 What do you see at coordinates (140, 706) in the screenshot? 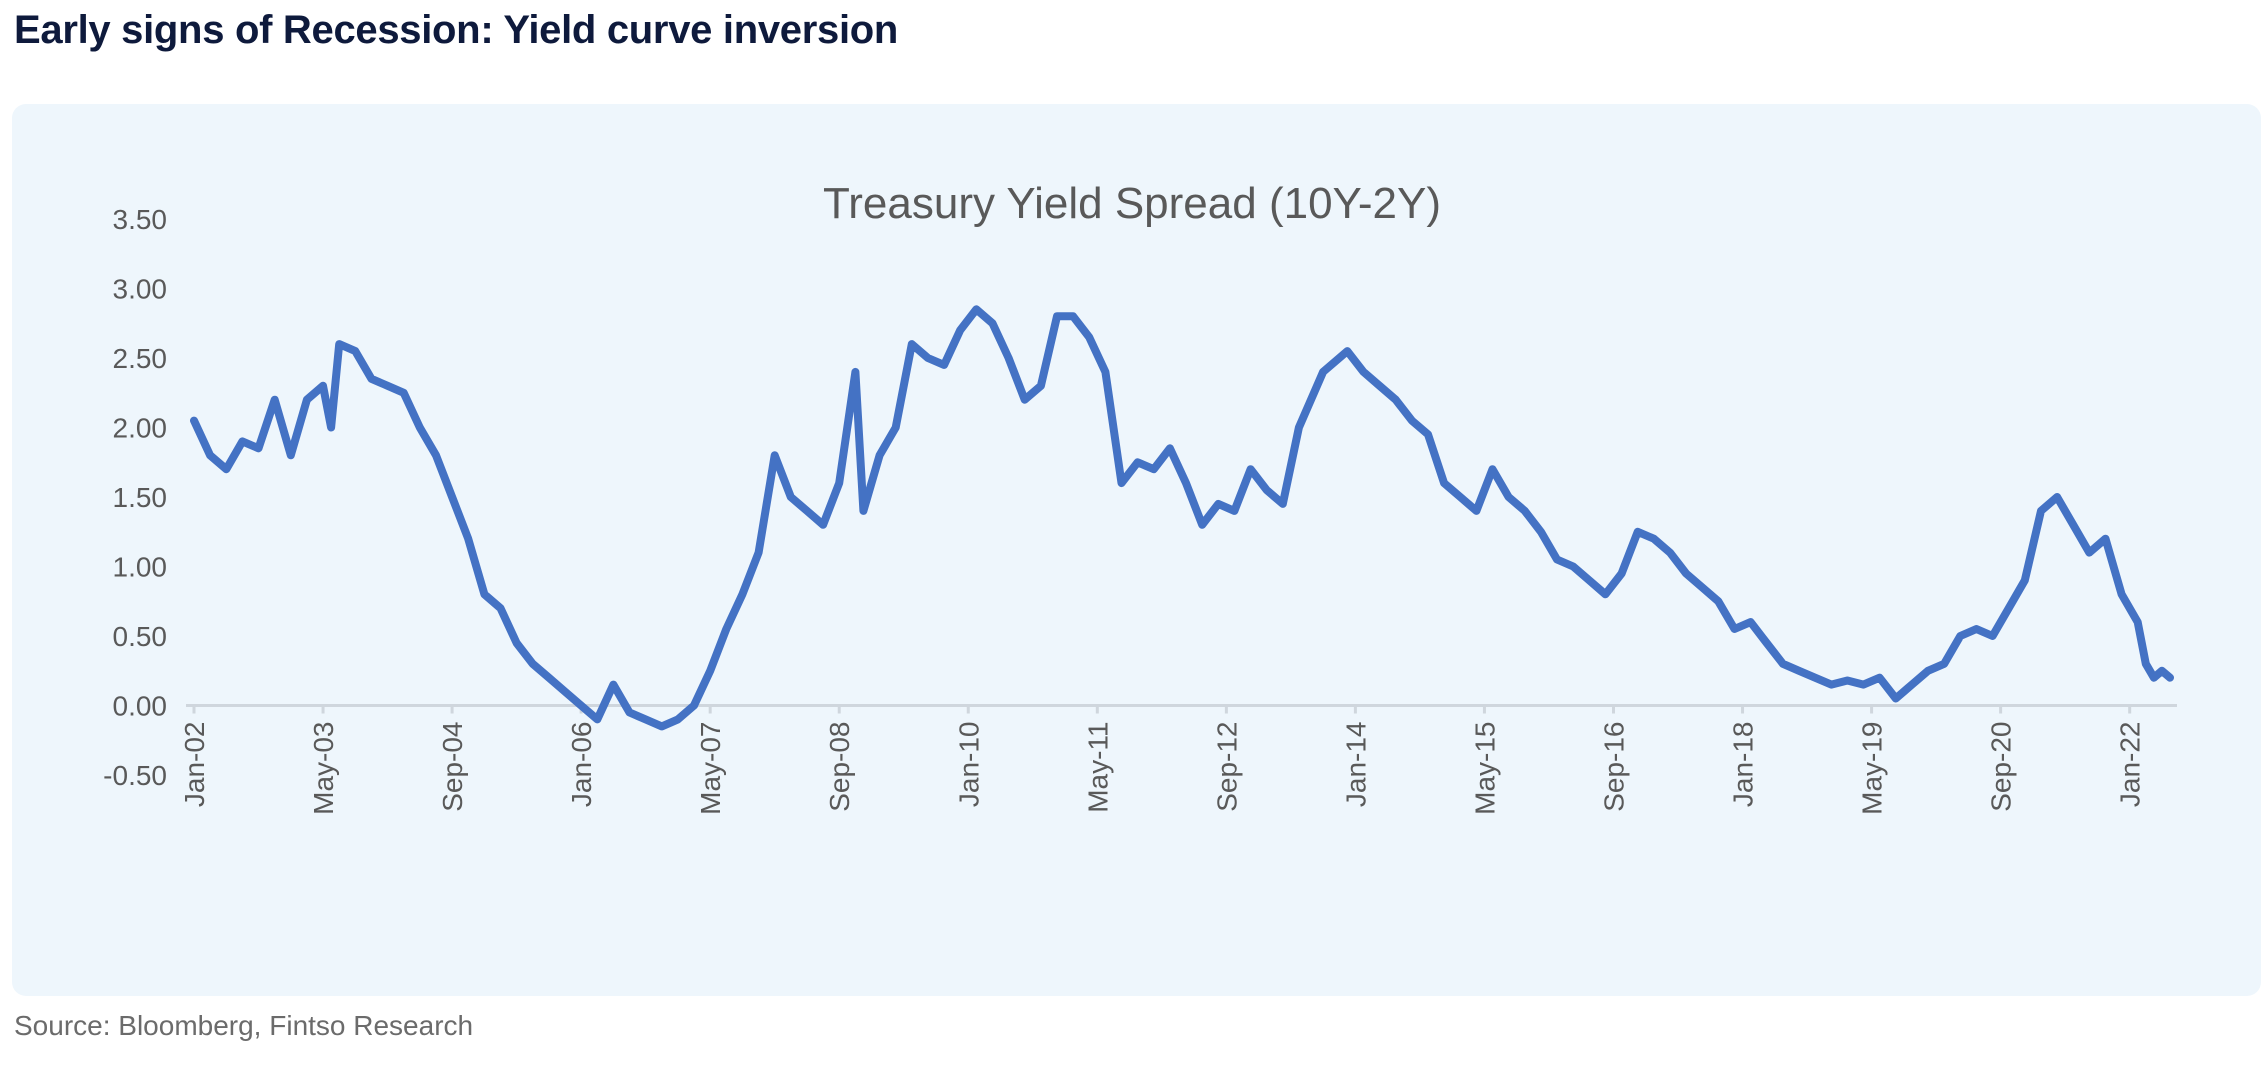
I see `y-tick-label: 0.00` at bounding box center [140, 706].